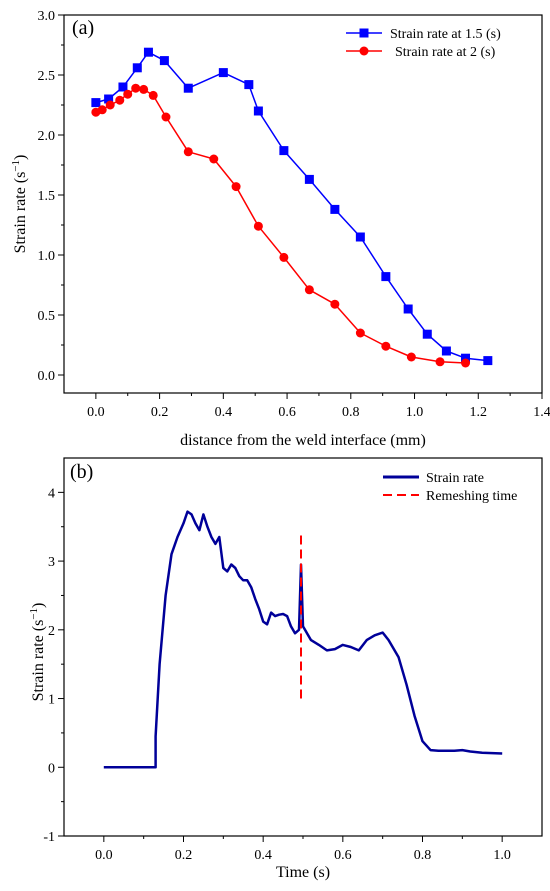  I want to click on y-tick-label-a-5: 2.5, so click(47, 76).